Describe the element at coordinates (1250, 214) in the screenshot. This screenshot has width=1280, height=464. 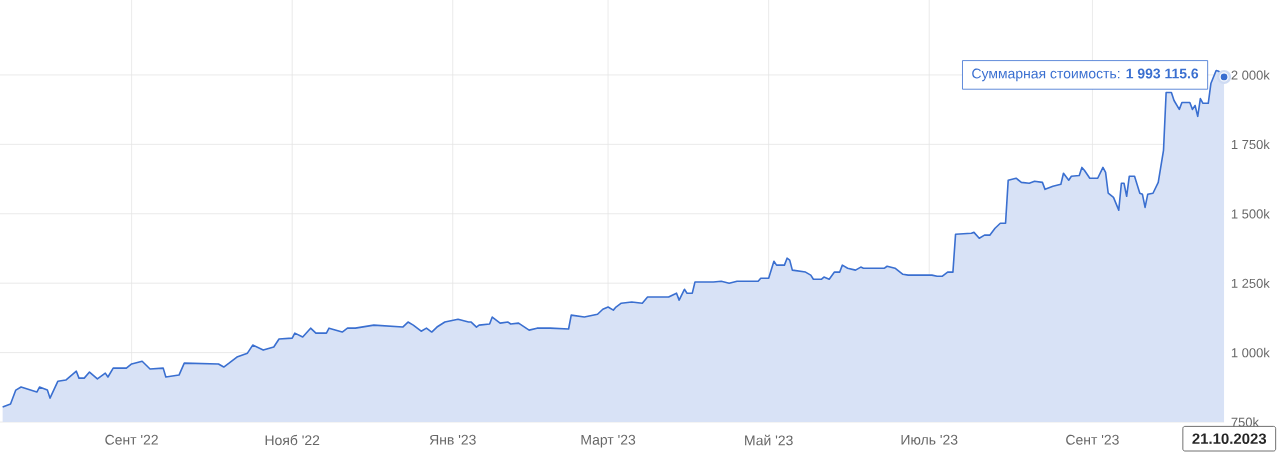
I see `y-tick-label: 1 500k` at that location.